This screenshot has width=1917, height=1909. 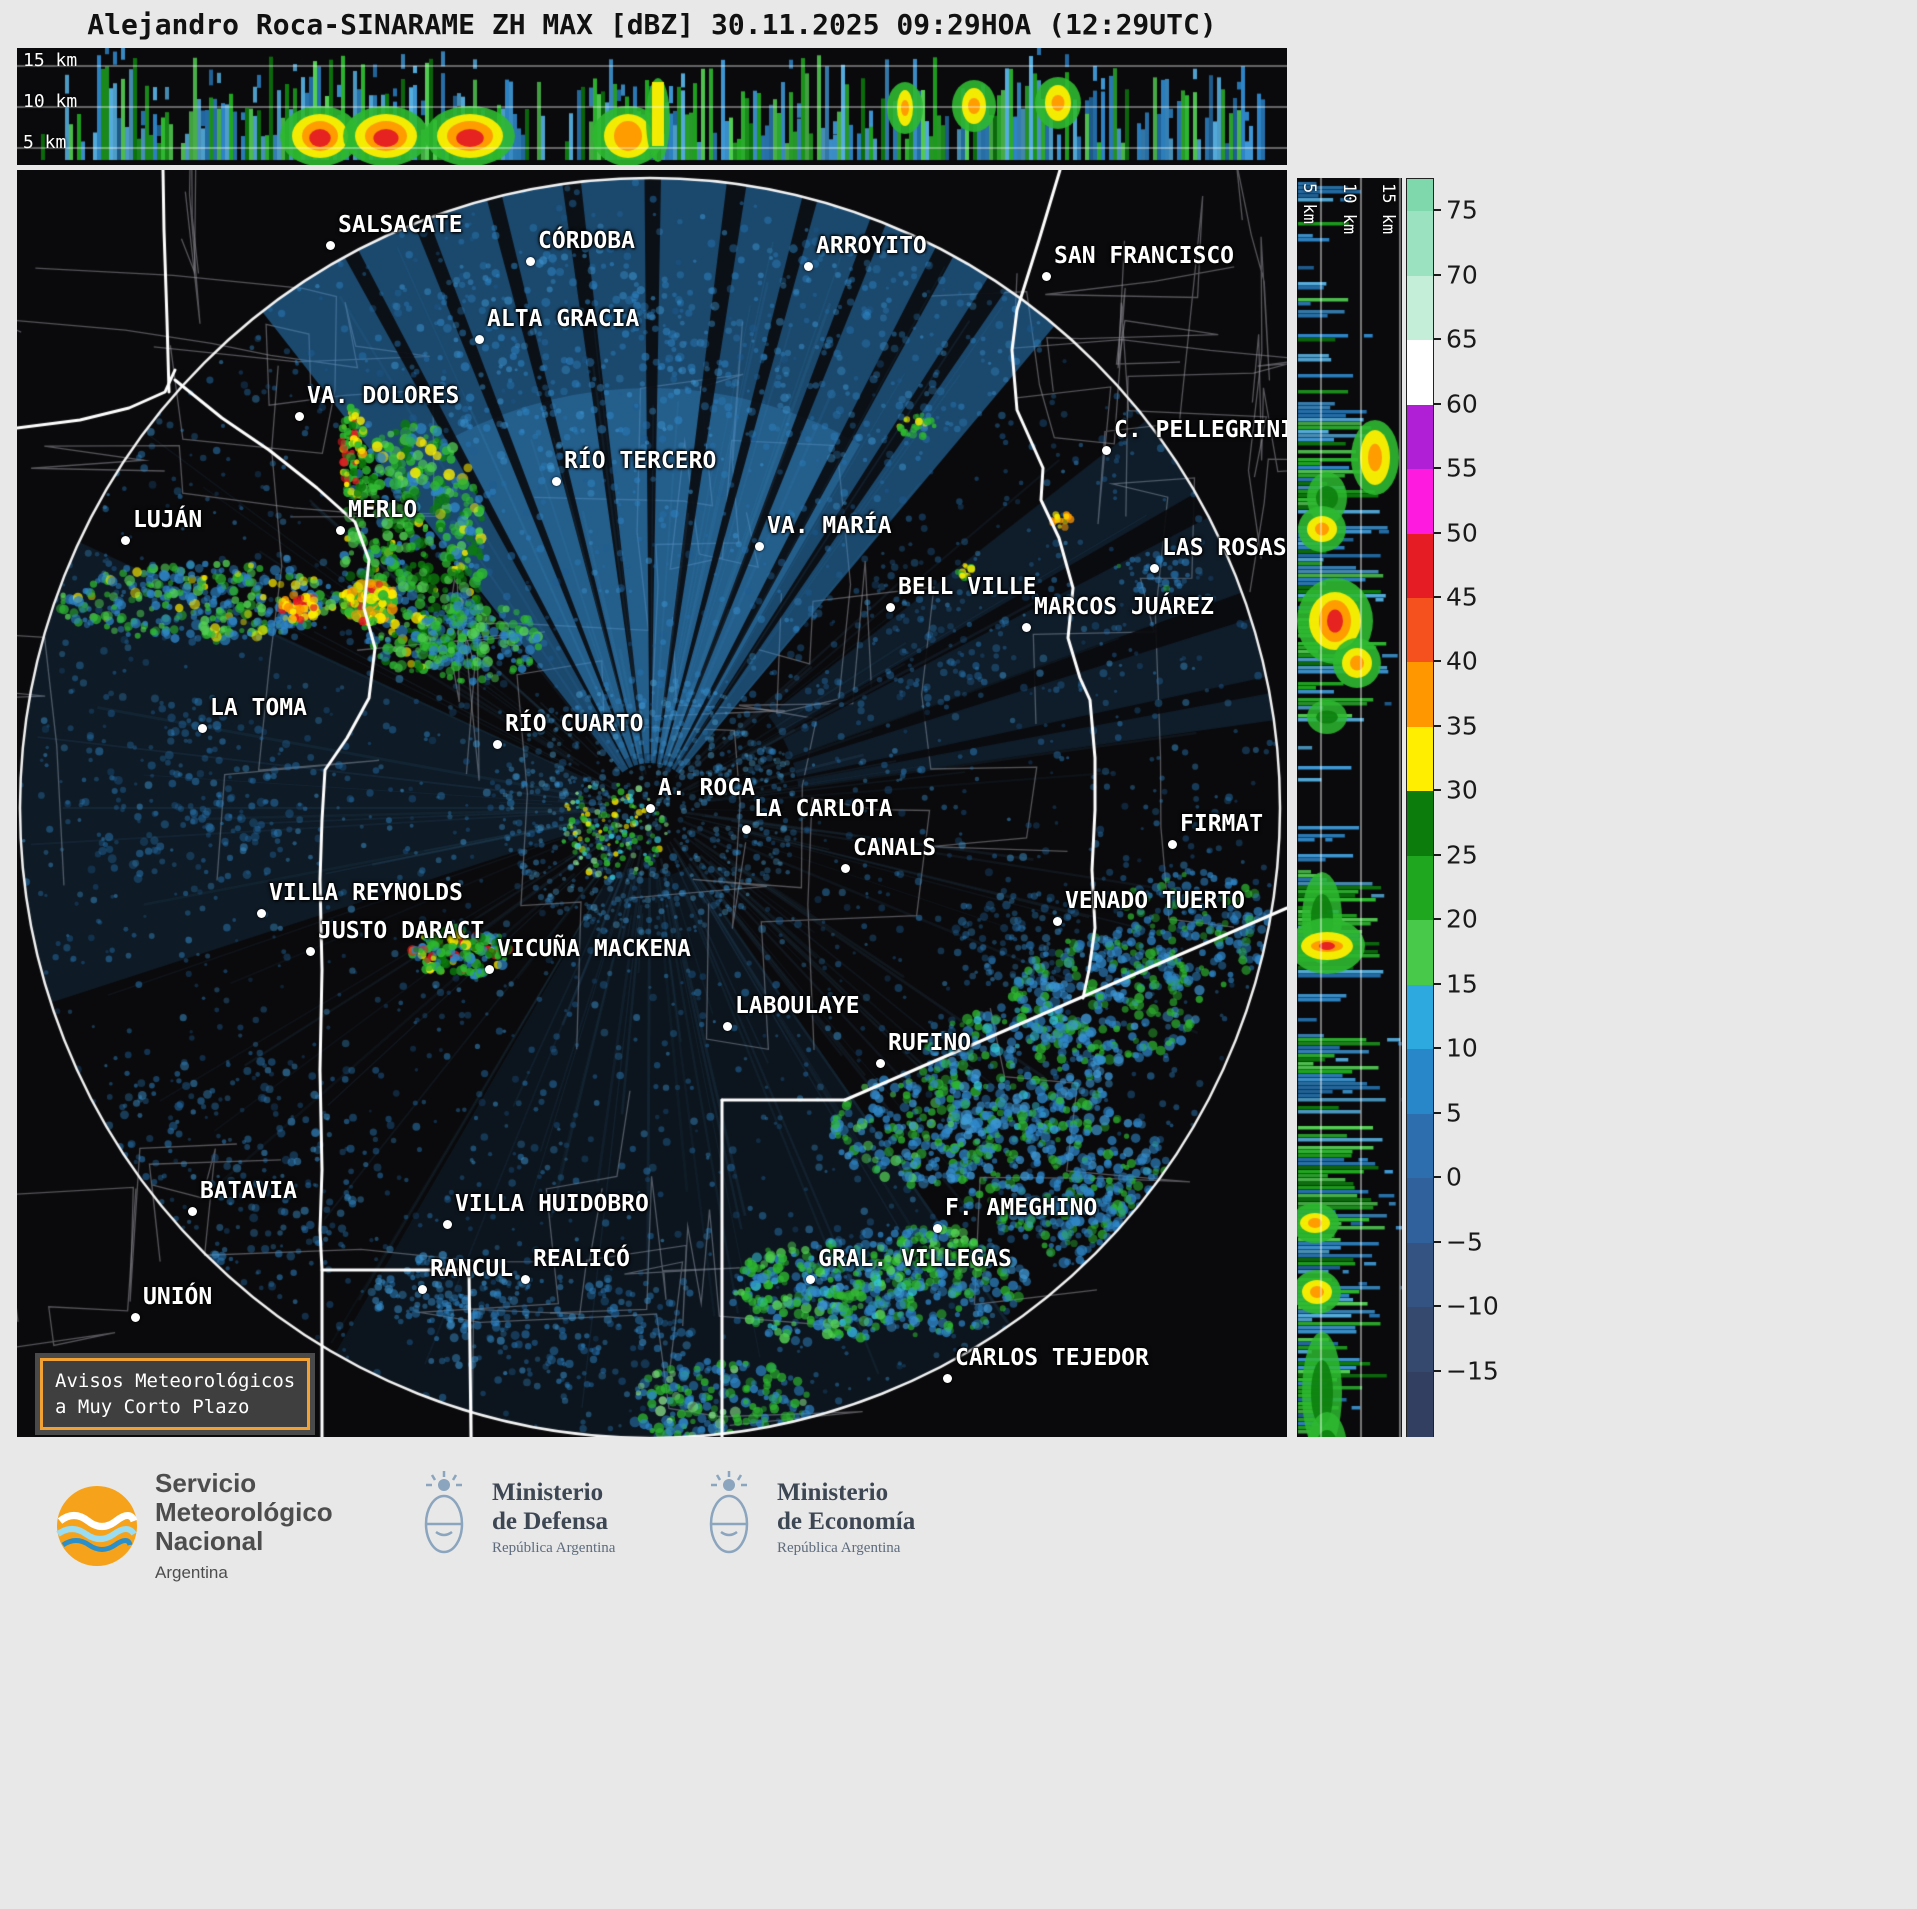 I want to click on altitude-label: 5 km, so click(x=45, y=142).